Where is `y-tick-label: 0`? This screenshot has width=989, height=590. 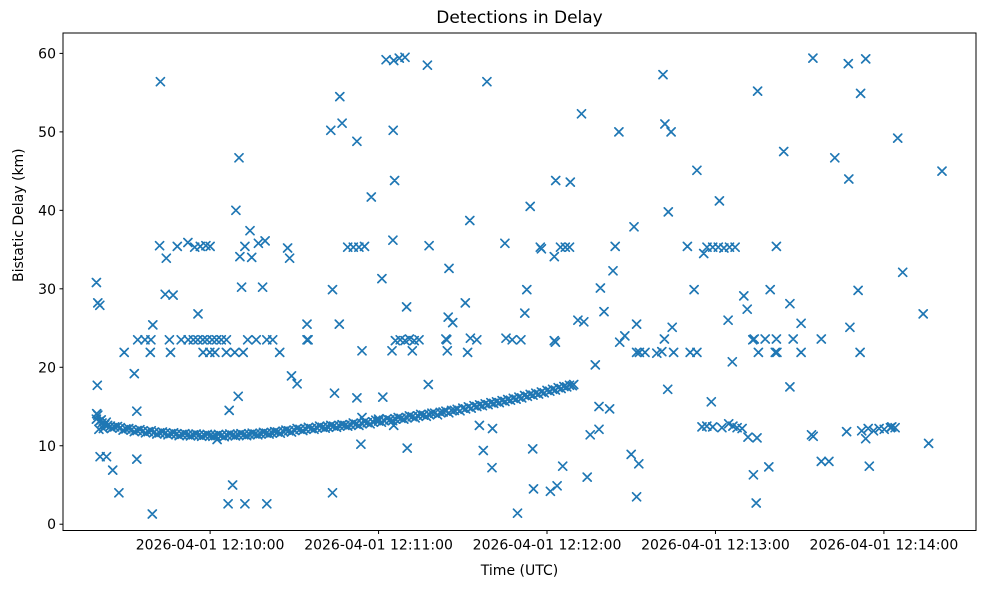
y-tick-label: 0 is located at coordinates (51, 525).